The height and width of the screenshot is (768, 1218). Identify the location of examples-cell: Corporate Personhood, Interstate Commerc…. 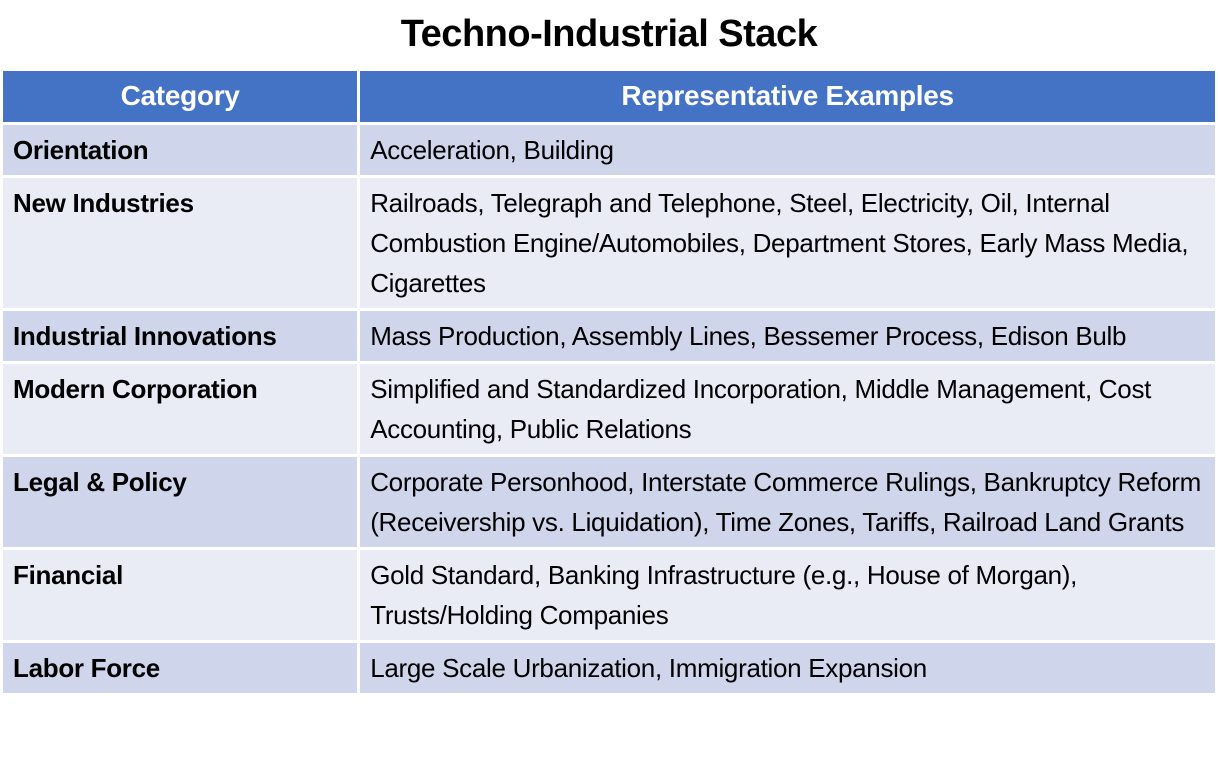
(787, 501).